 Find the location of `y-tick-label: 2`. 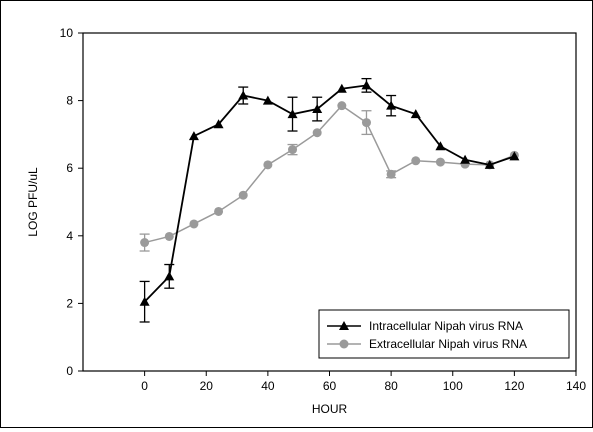

y-tick-label: 2 is located at coordinates (69, 303).